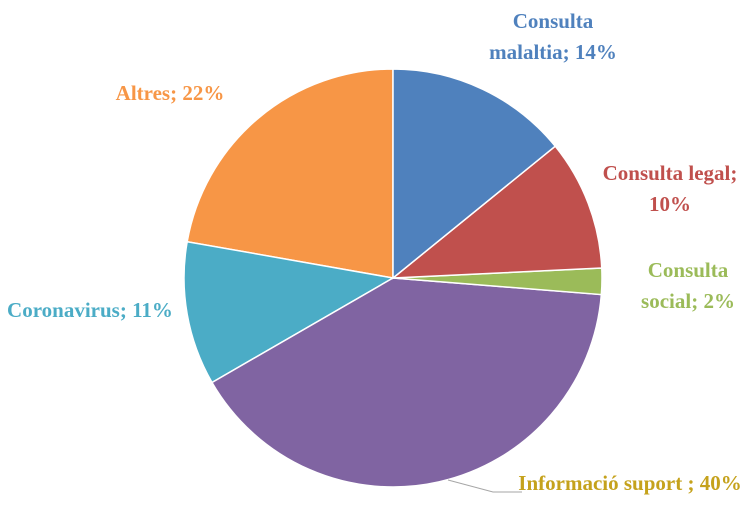  I want to click on category-label: Altres;, so click(146, 93).